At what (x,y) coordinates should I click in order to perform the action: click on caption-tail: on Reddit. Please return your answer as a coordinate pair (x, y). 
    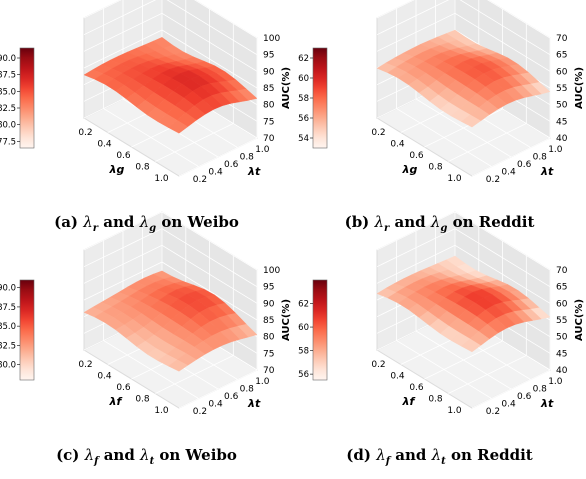
    Looking at the image, I should click on (491, 455).